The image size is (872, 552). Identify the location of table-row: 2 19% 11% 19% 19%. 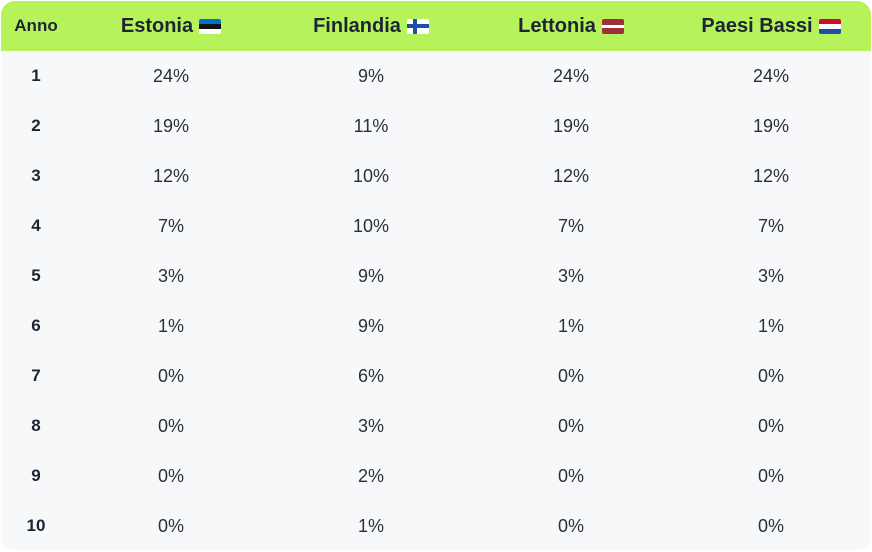
(436, 126).